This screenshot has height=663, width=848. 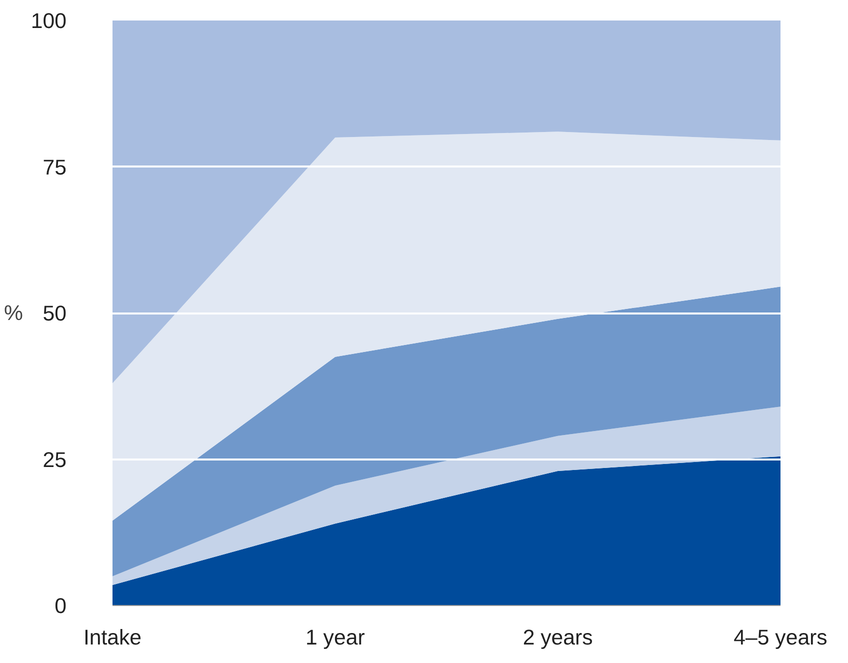 I want to click on x-tick-label: 4–5 years, so click(x=781, y=638).